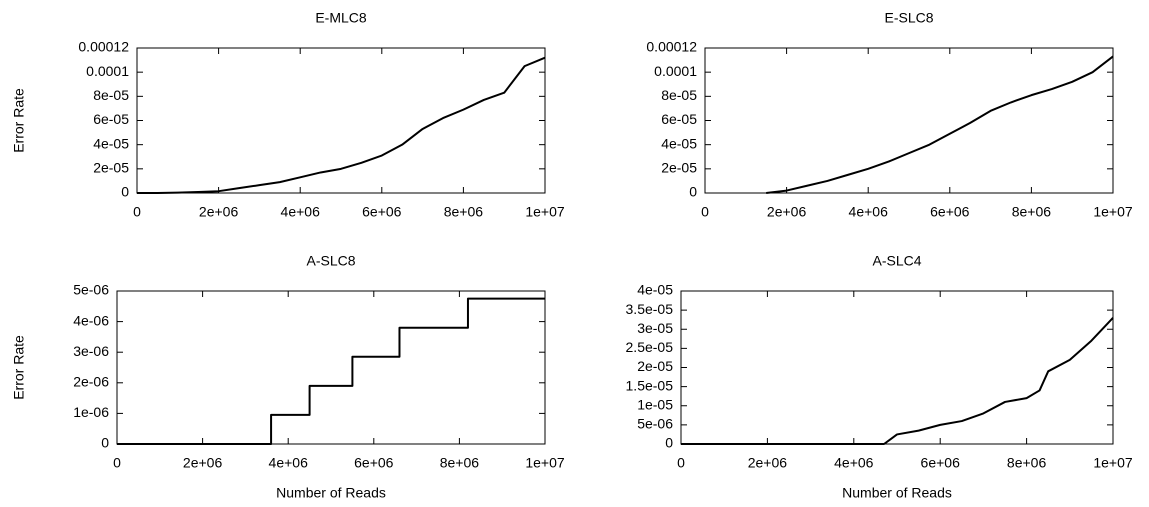 The height and width of the screenshot is (507, 1149). Describe the element at coordinates (91, 351) in the screenshot. I see `y-tick-label: 3e-06` at that location.